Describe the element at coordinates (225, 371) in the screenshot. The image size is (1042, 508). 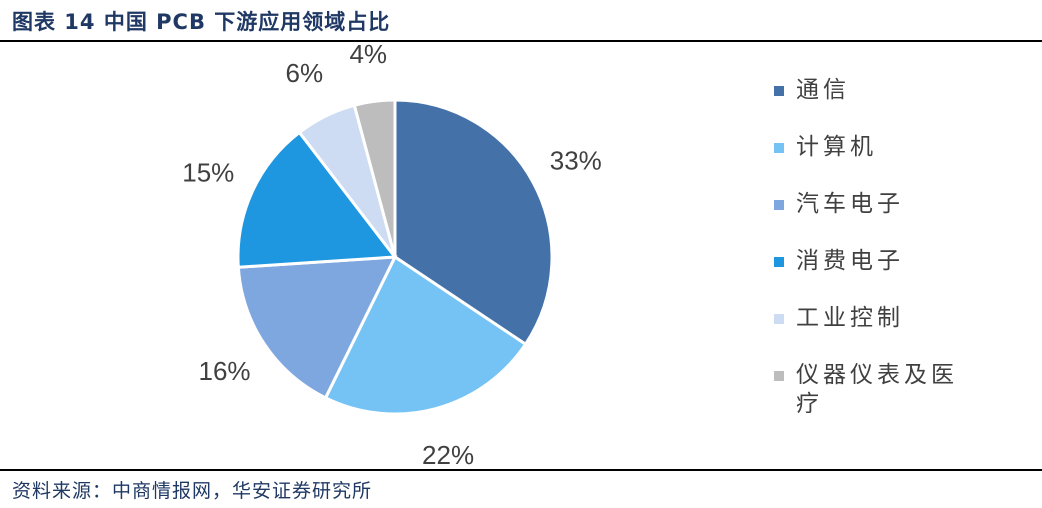
I see `slice-label-3: 16%` at that location.